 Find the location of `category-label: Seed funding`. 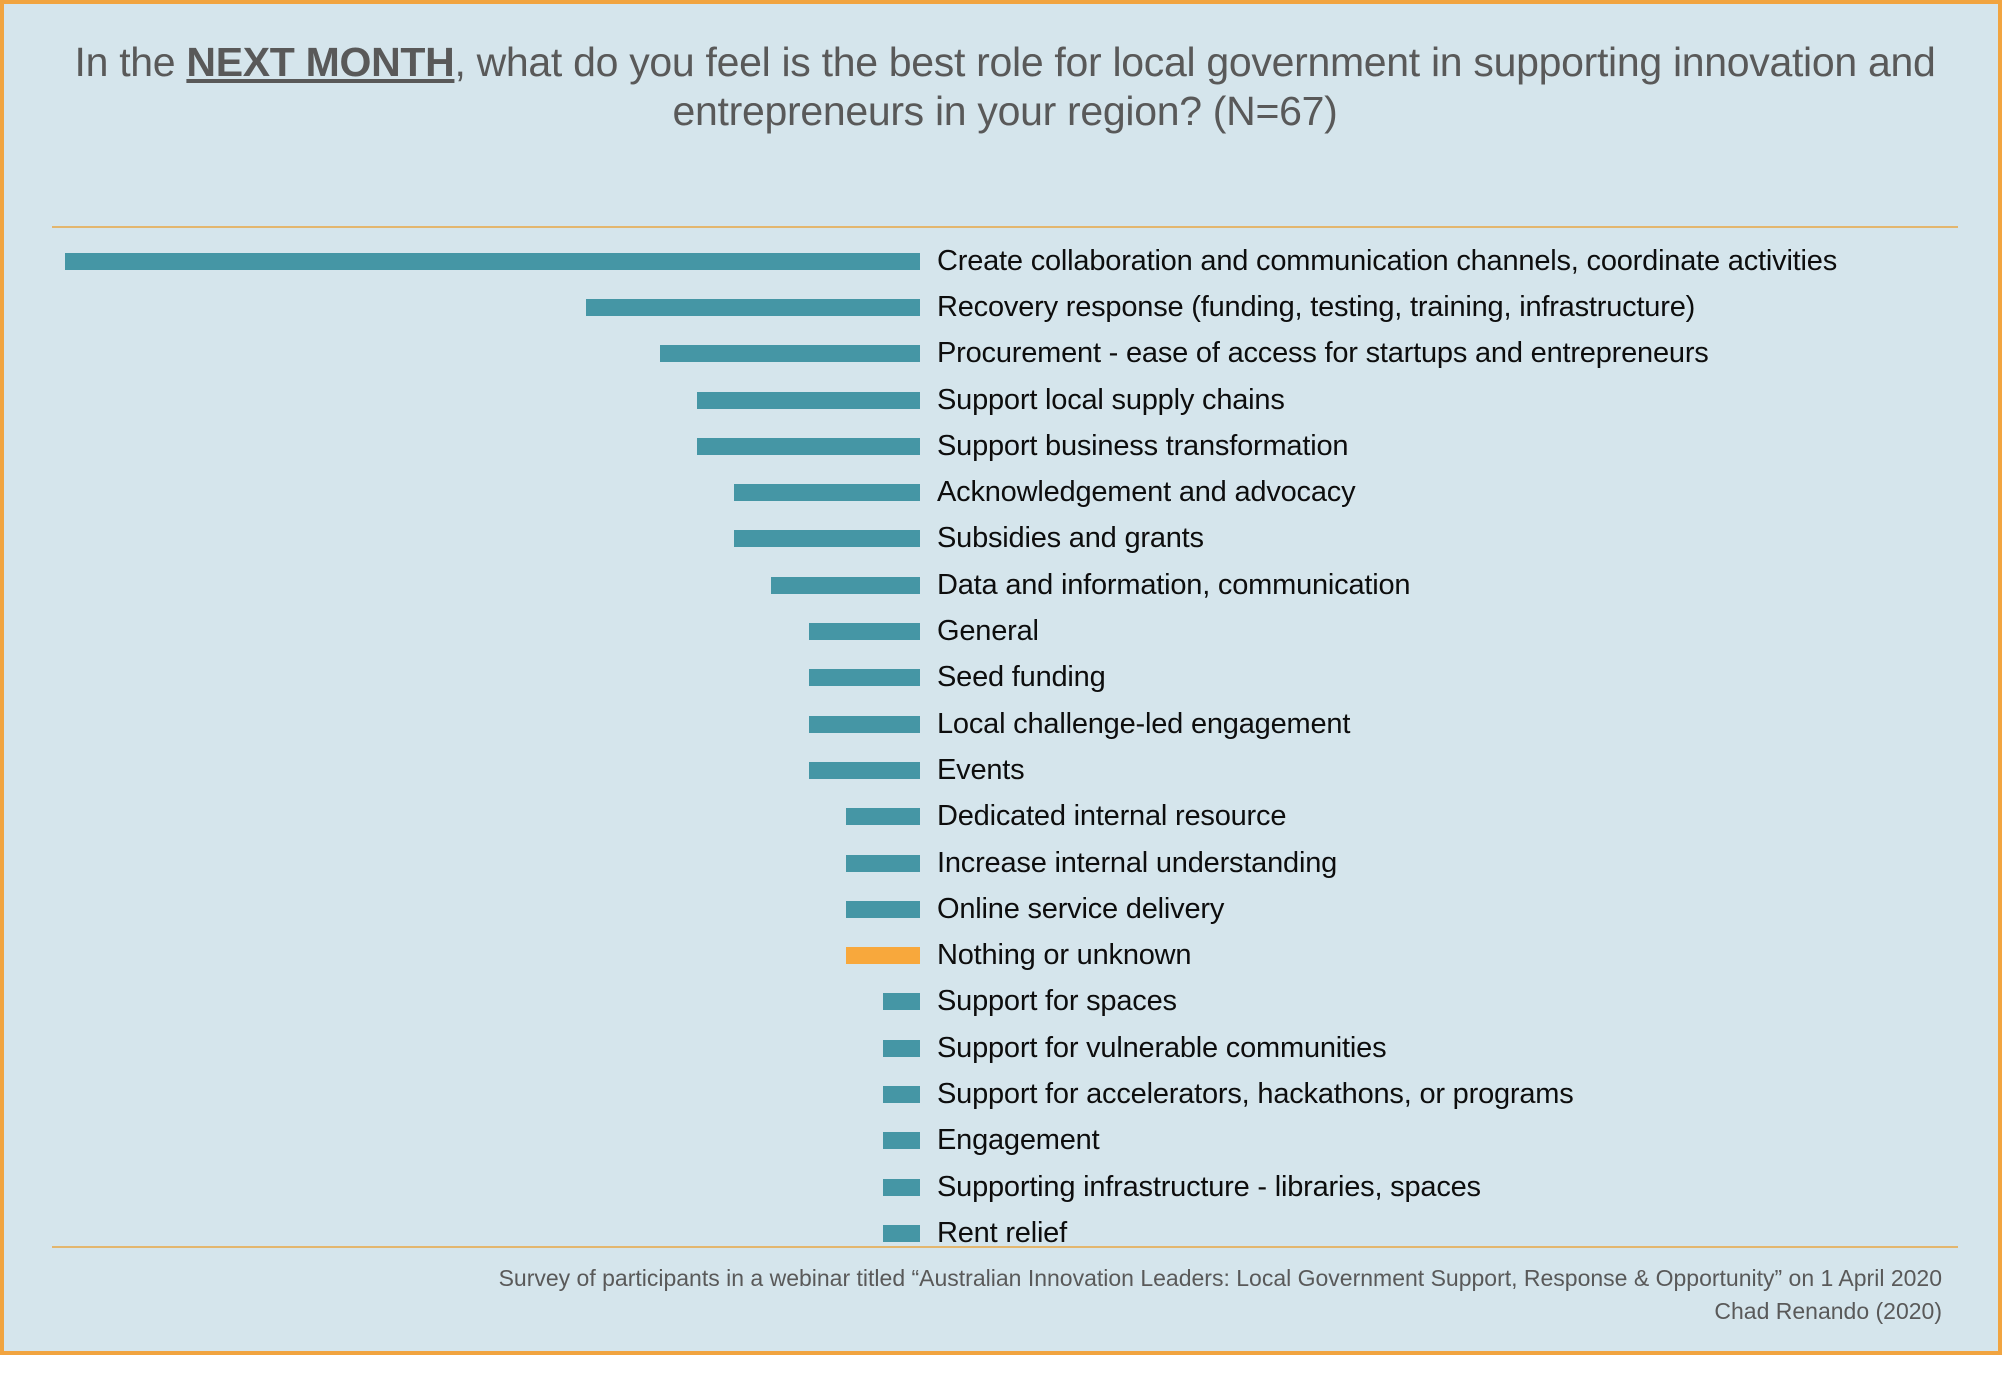

category-label: Seed funding is located at coordinates (1021, 677).